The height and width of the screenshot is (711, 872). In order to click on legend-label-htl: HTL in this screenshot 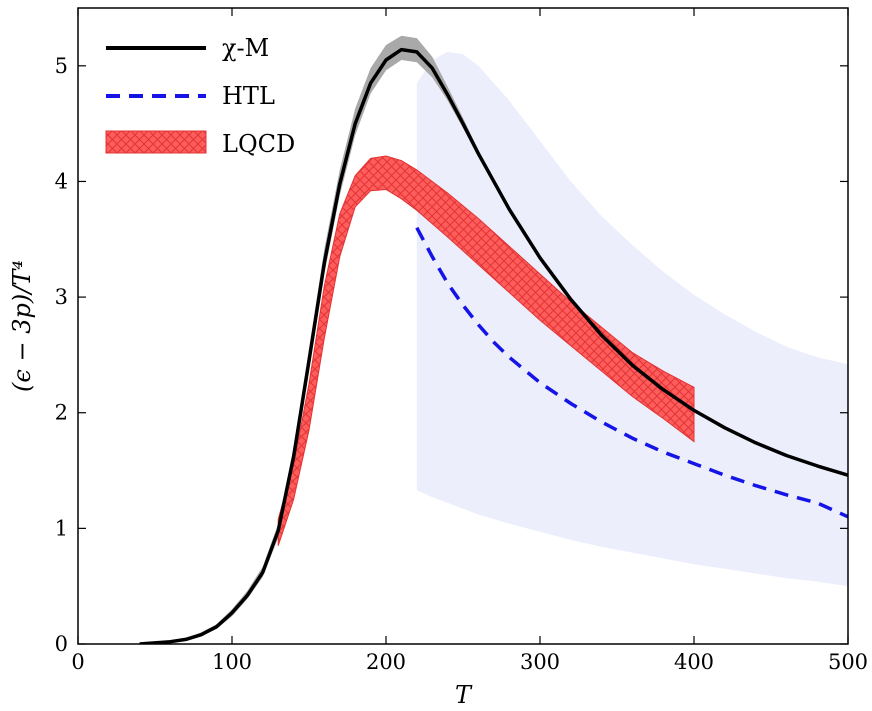, I will do `click(248, 96)`.